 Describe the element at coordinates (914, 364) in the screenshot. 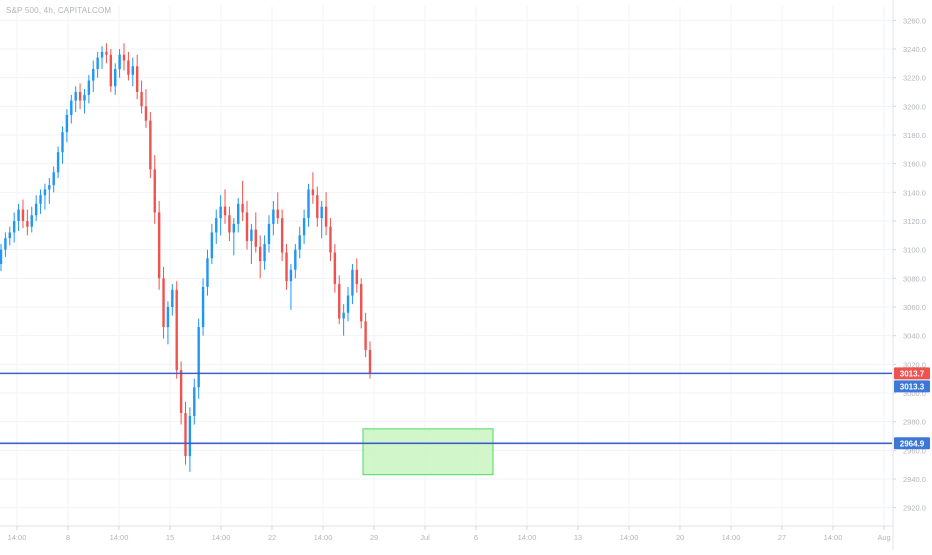

I see `y-tick-label: 3020.0` at that location.